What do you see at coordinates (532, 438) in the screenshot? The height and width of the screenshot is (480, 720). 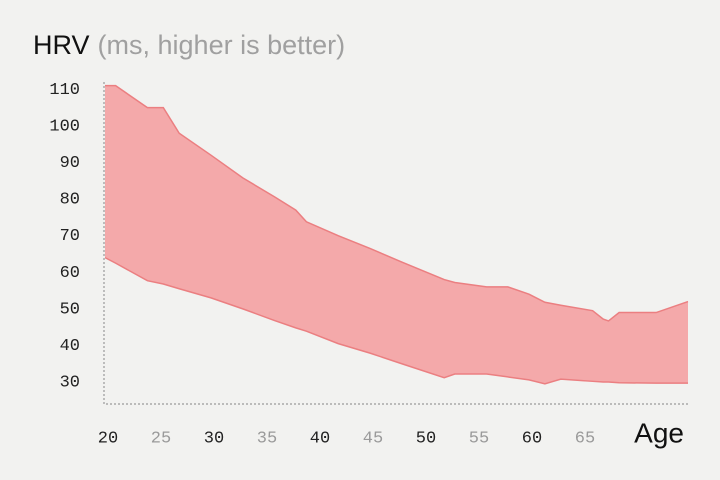 I see `x-tick-label: 60` at bounding box center [532, 438].